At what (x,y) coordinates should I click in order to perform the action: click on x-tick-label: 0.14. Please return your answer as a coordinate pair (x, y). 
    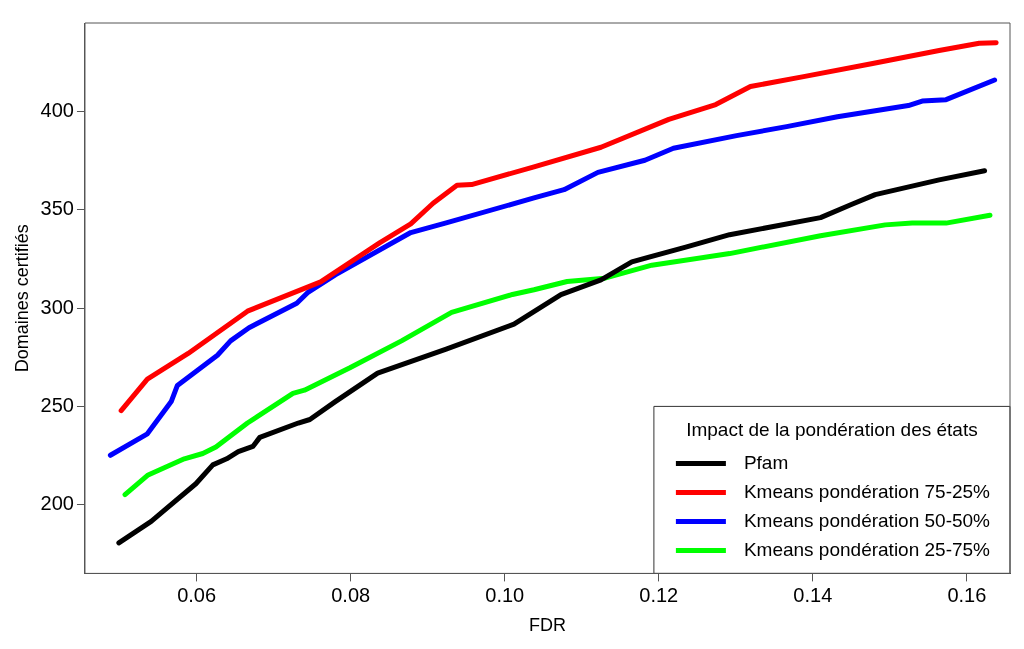
    Looking at the image, I should click on (813, 594).